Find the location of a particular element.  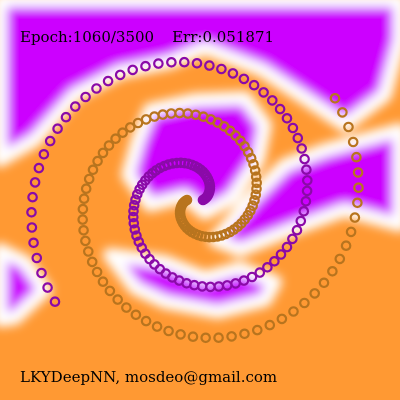

training-status: Epoch:1060/3500 Err:0.051871 is located at coordinates (147, 37).